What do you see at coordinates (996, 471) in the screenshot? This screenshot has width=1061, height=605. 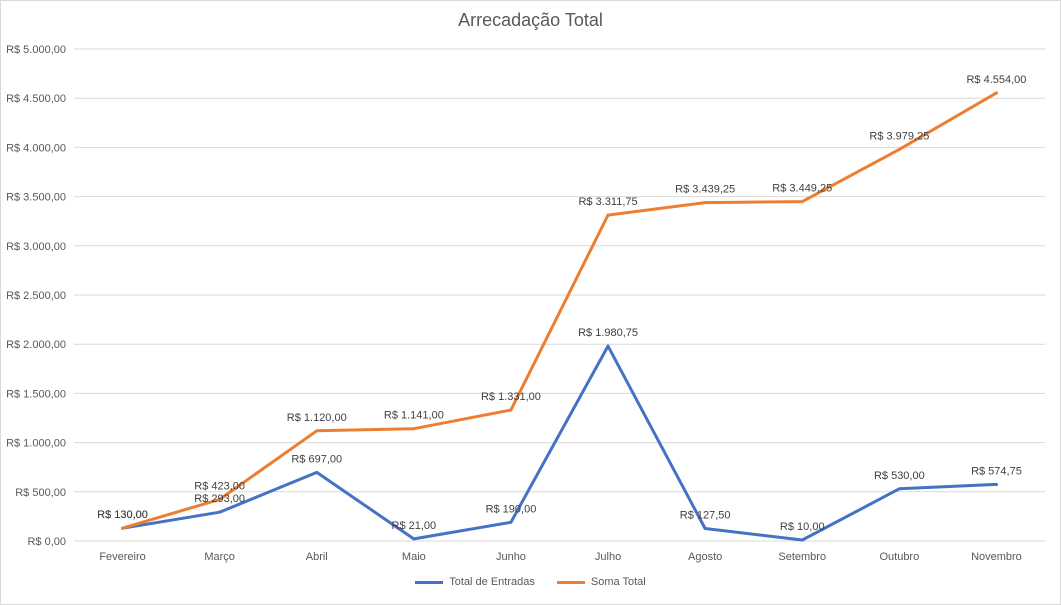 I see `data-label-total-de-entradas: R$ 574,75` at bounding box center [996, 471].